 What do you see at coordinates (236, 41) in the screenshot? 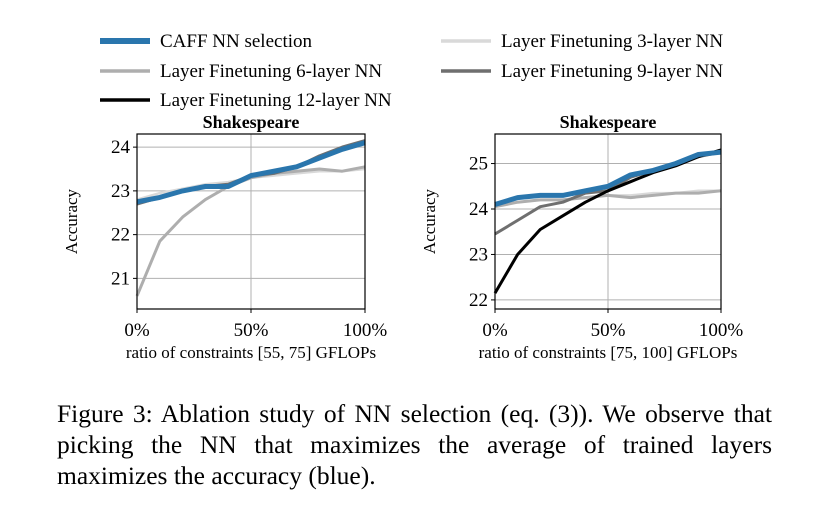
I see `legend-label: CAFF NN selection` at bounding box center [236, 41].